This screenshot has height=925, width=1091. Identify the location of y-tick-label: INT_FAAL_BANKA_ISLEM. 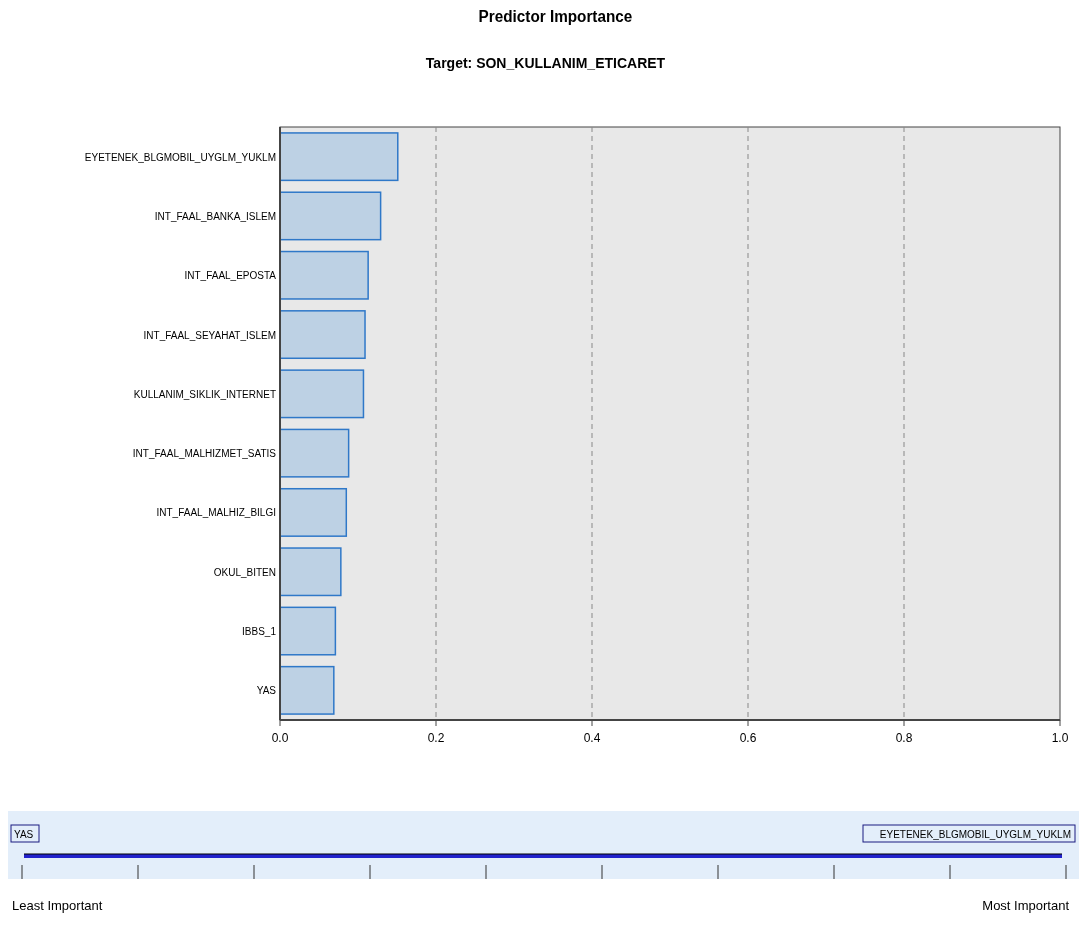
(215, 216).